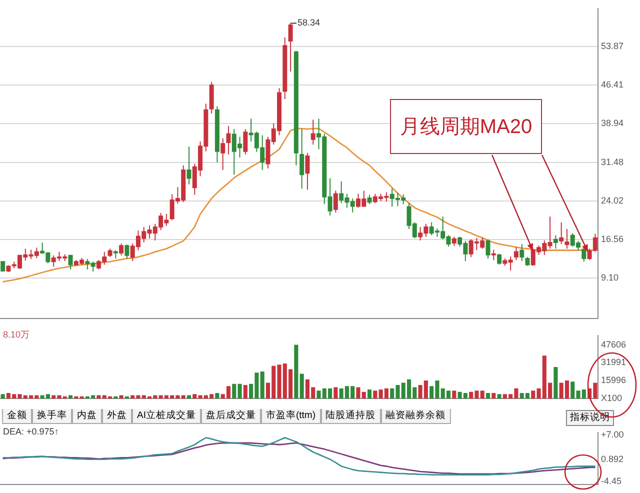 The width and height of the screenshot is (640, 493). What do you see at coordinates (613, 344) in the screenshot?
I see `y-tick-label: 47606` at bounding box center [613, 344].